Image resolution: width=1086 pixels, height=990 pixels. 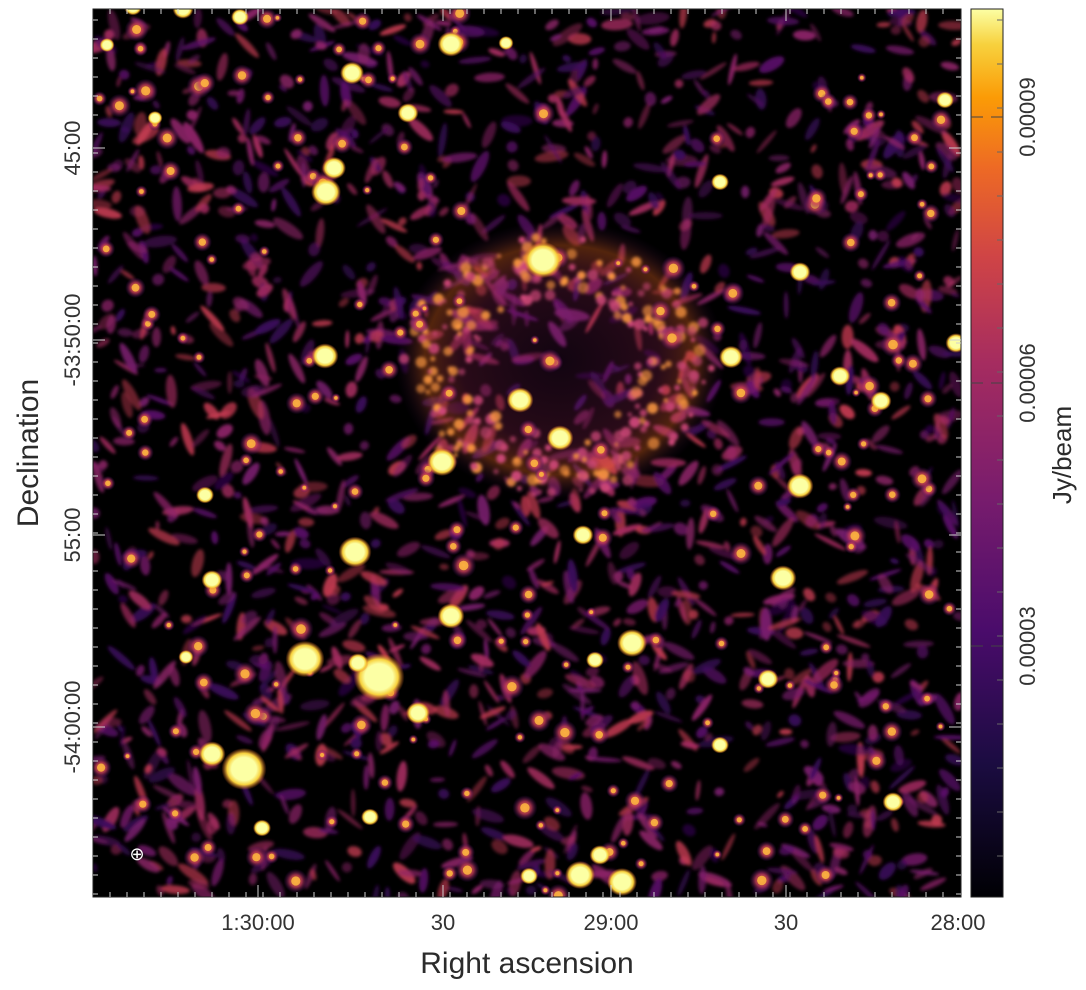 What do you see at coordinates (1027, 383) in the screenshot?
I see `colorbar-tick-label-1: 0.00006` at bounding box center [1027, 383].